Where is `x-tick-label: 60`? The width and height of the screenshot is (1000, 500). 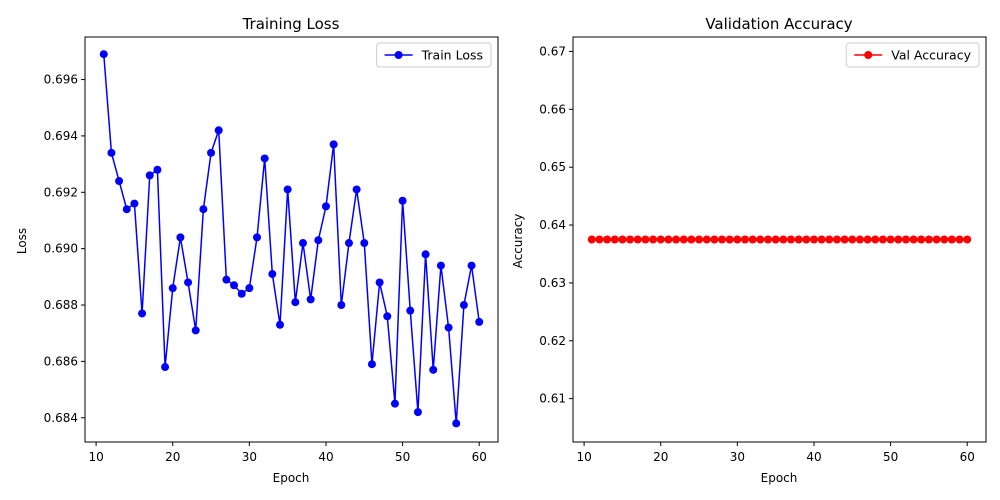 x-tick-label: 60 is located at coordinates (479, 457).